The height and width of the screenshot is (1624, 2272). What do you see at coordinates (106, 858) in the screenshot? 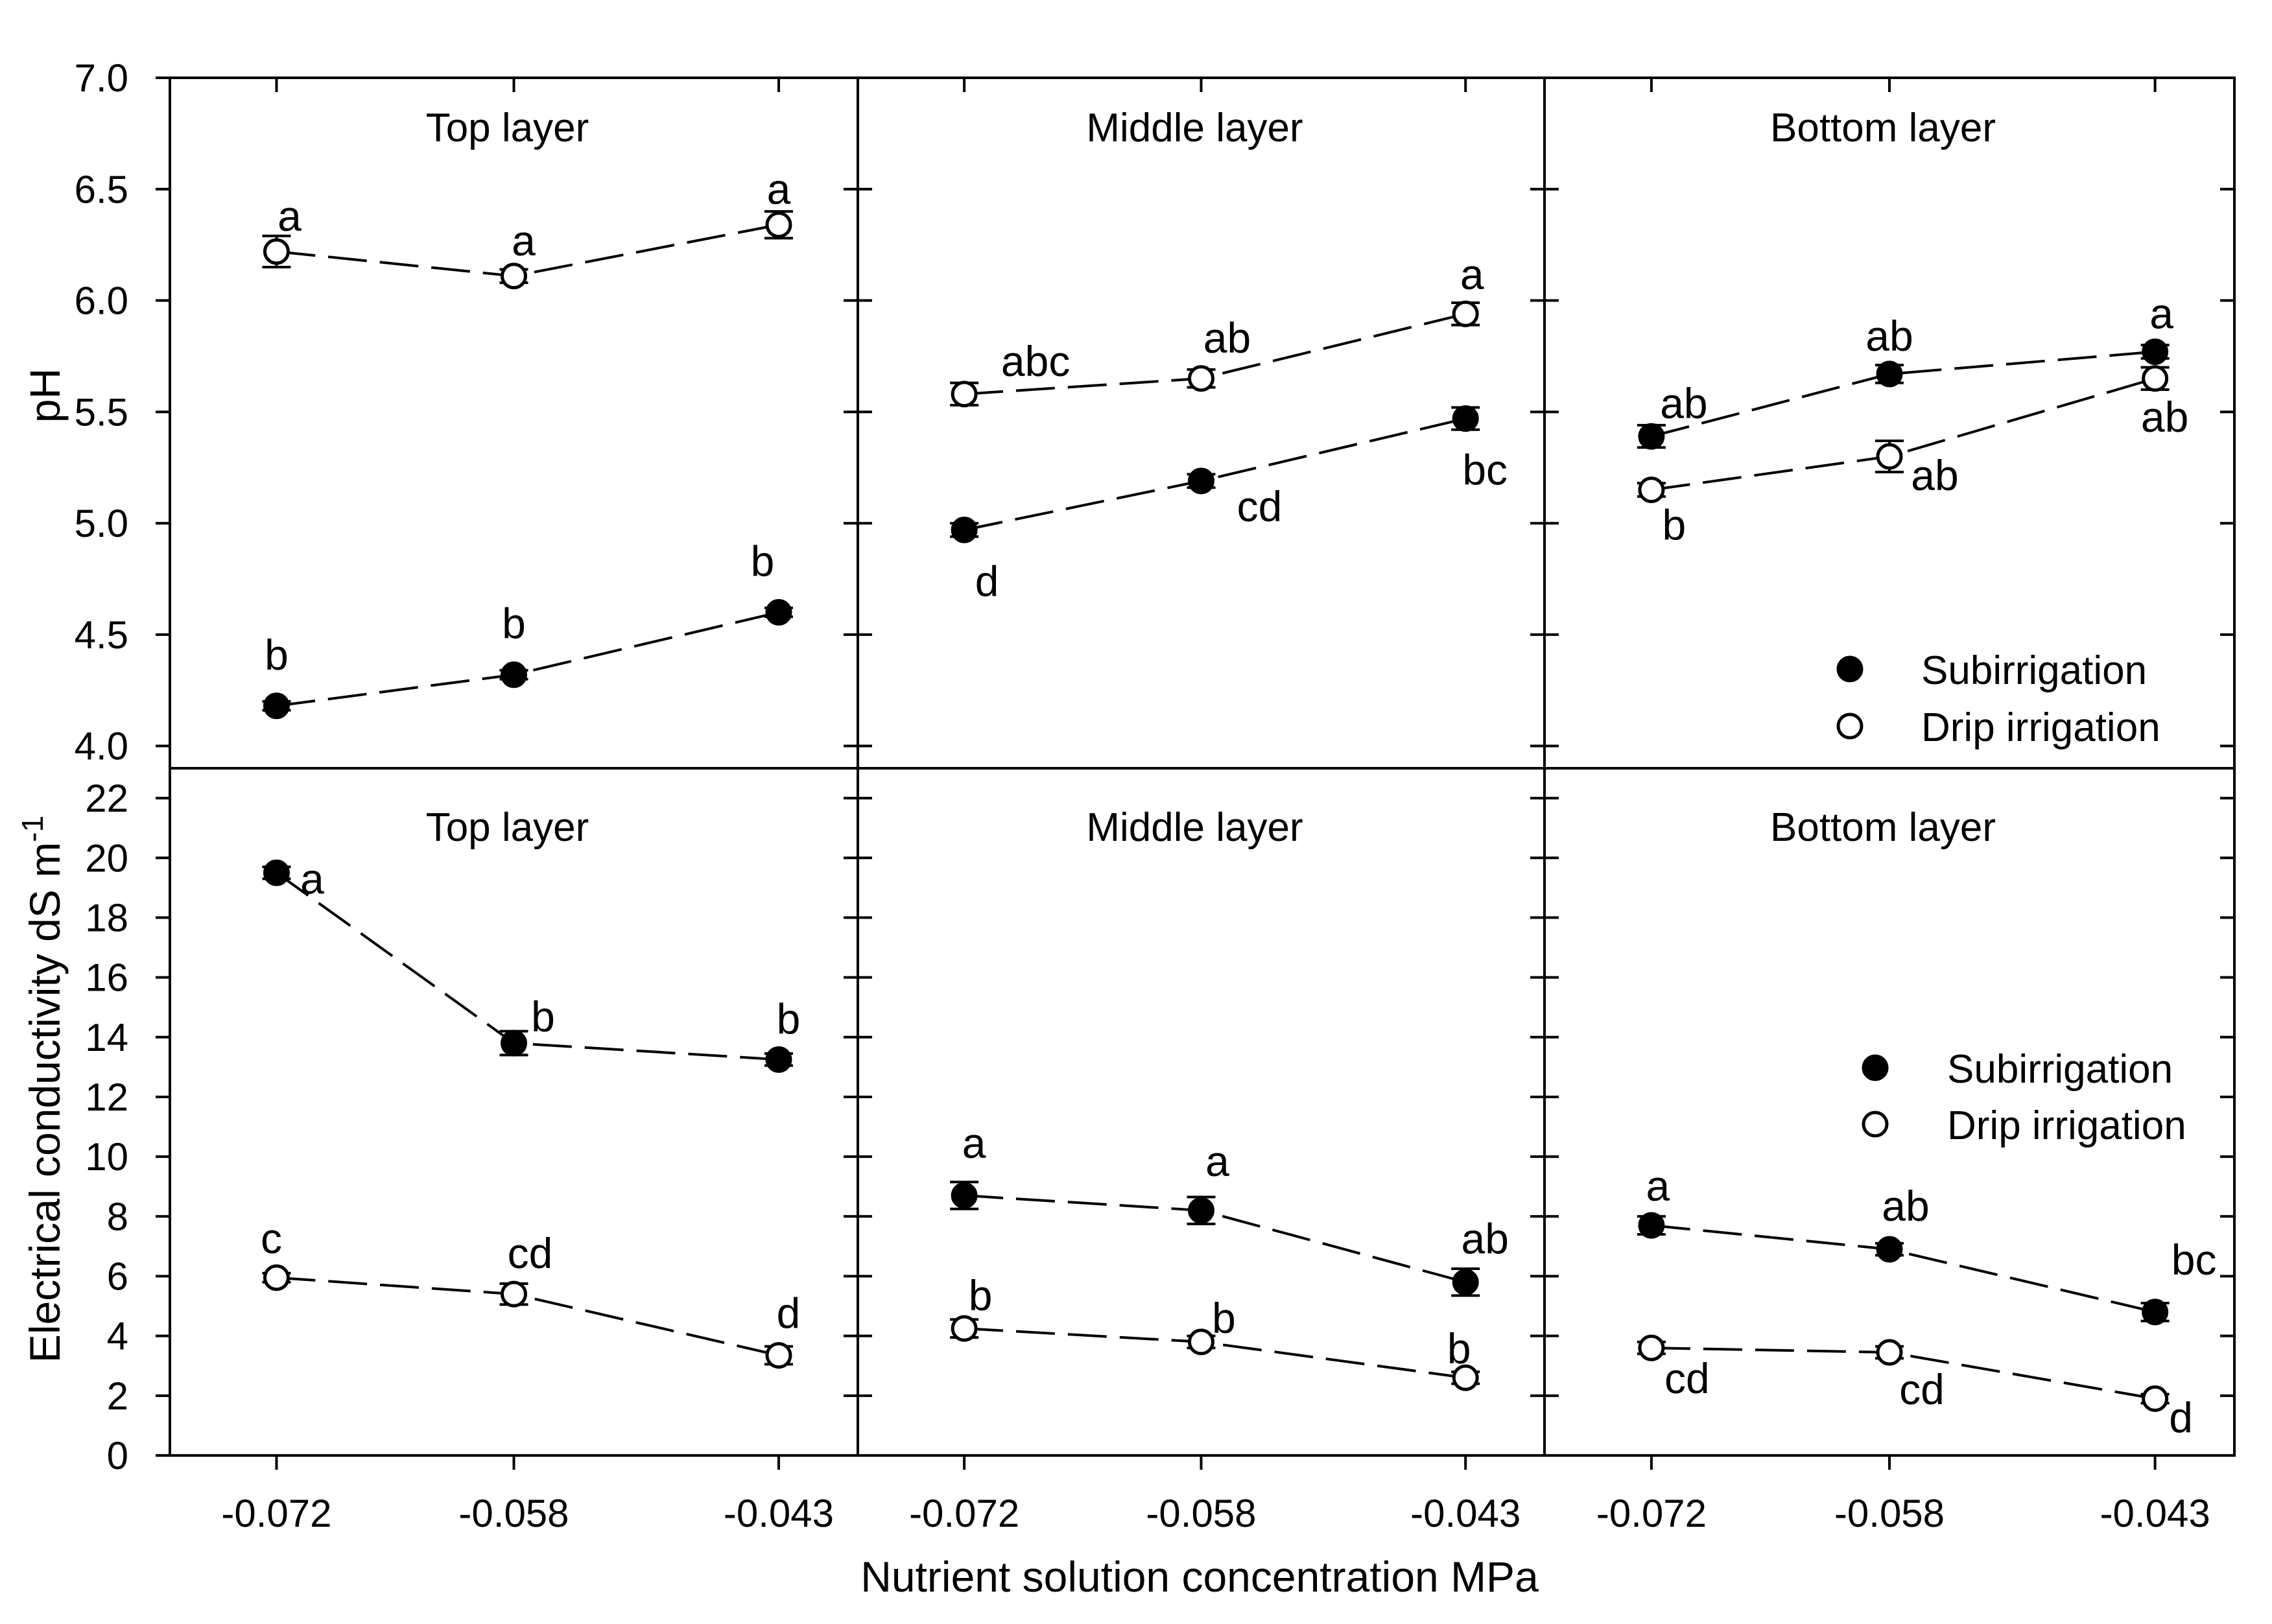
I see `ec-y-tick-label: 20` at bounding box center [106, 858].